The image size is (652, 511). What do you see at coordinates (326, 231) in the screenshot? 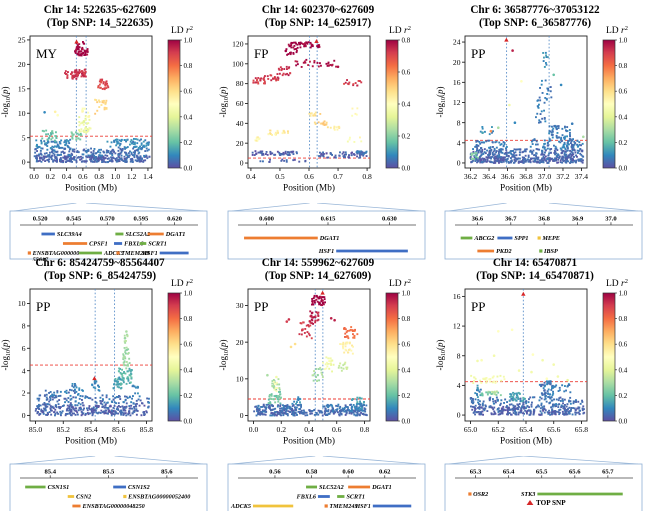
I see `gene-track-panel-2: 0.600 0.615 0.630 DGAT1 HSF1` at bounding box center [326, 231].